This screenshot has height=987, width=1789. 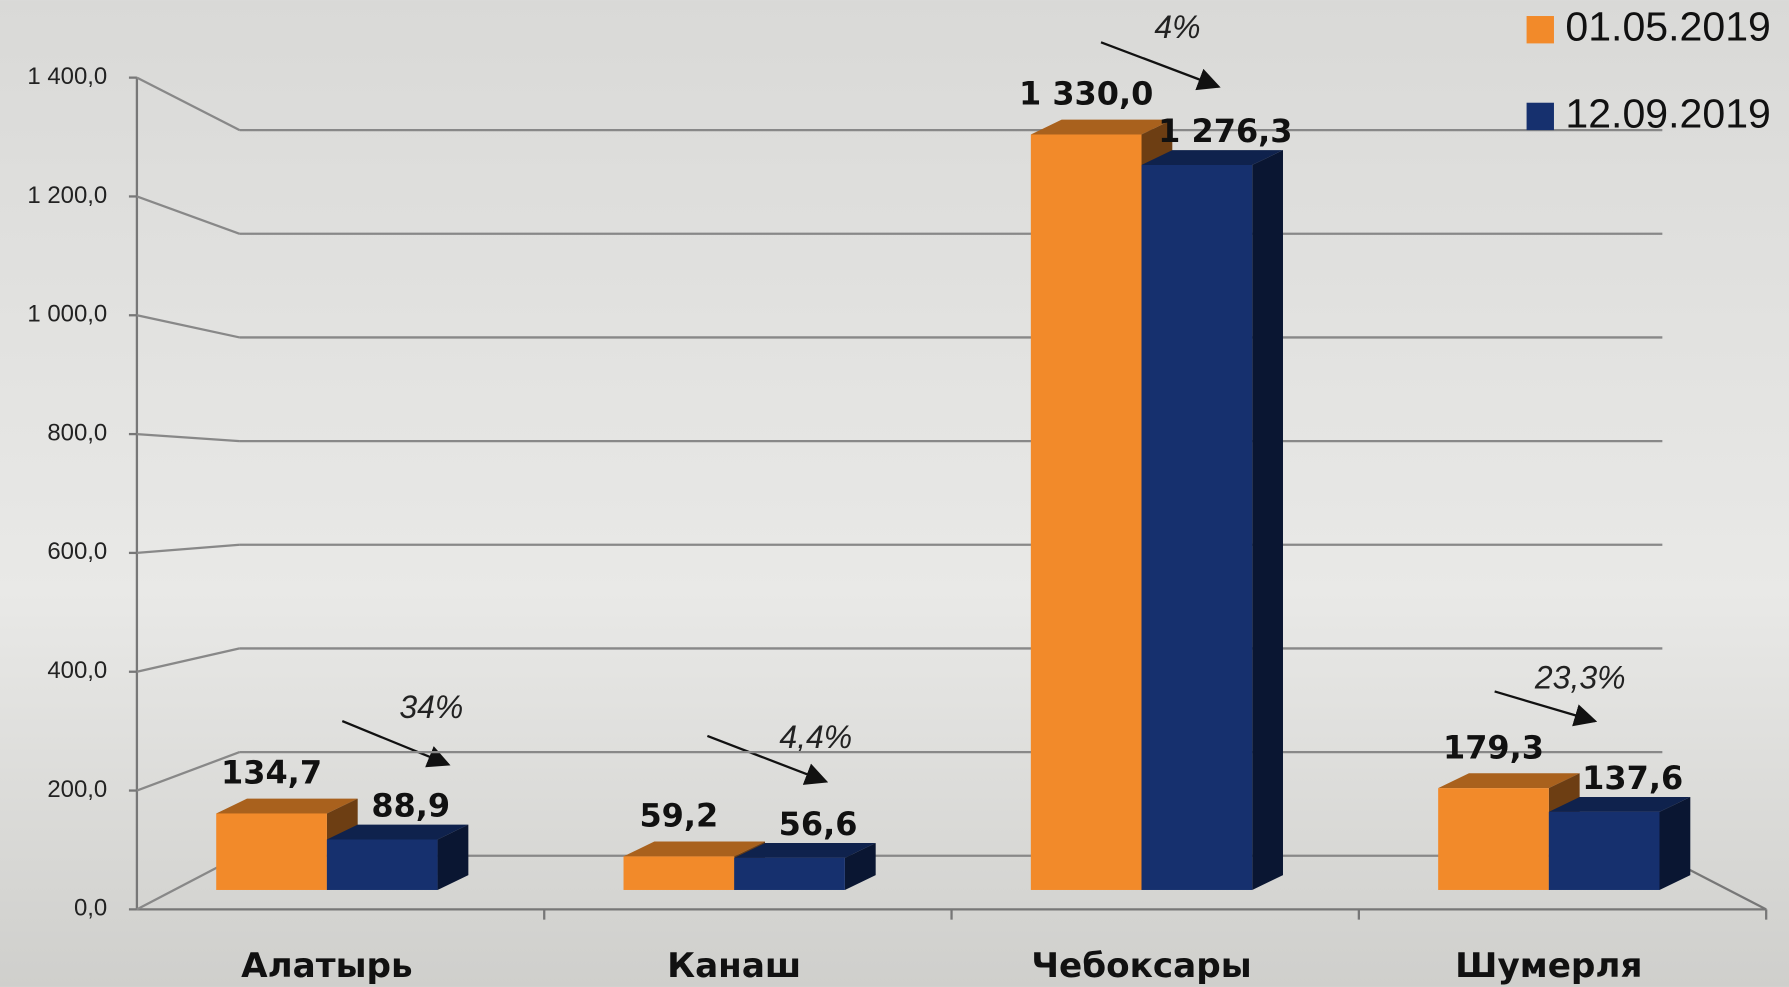 I want to click on y-tick-label: 800,0, so click(x=77, y=432).